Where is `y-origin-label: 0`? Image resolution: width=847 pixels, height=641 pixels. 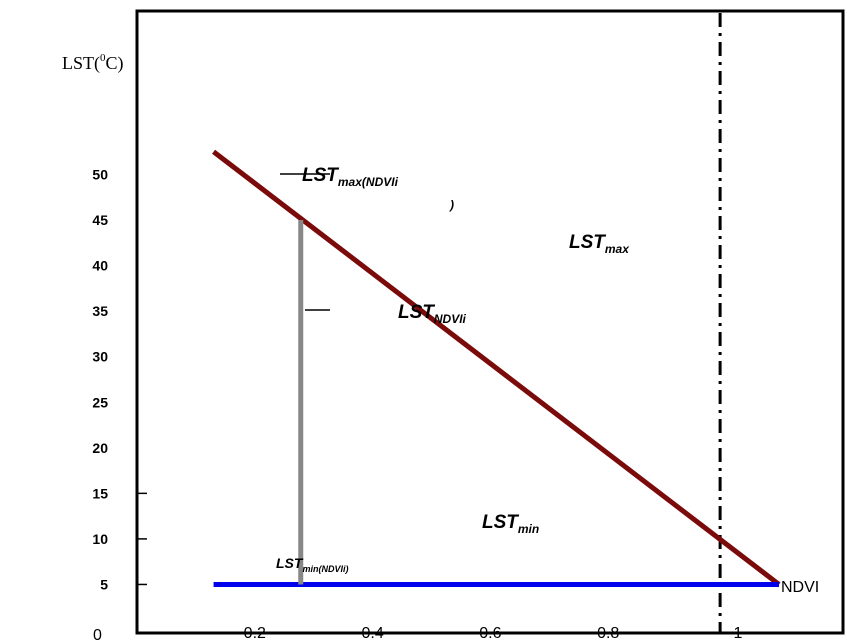
y-origin-label: 0 is located at coordinates (97, 634).